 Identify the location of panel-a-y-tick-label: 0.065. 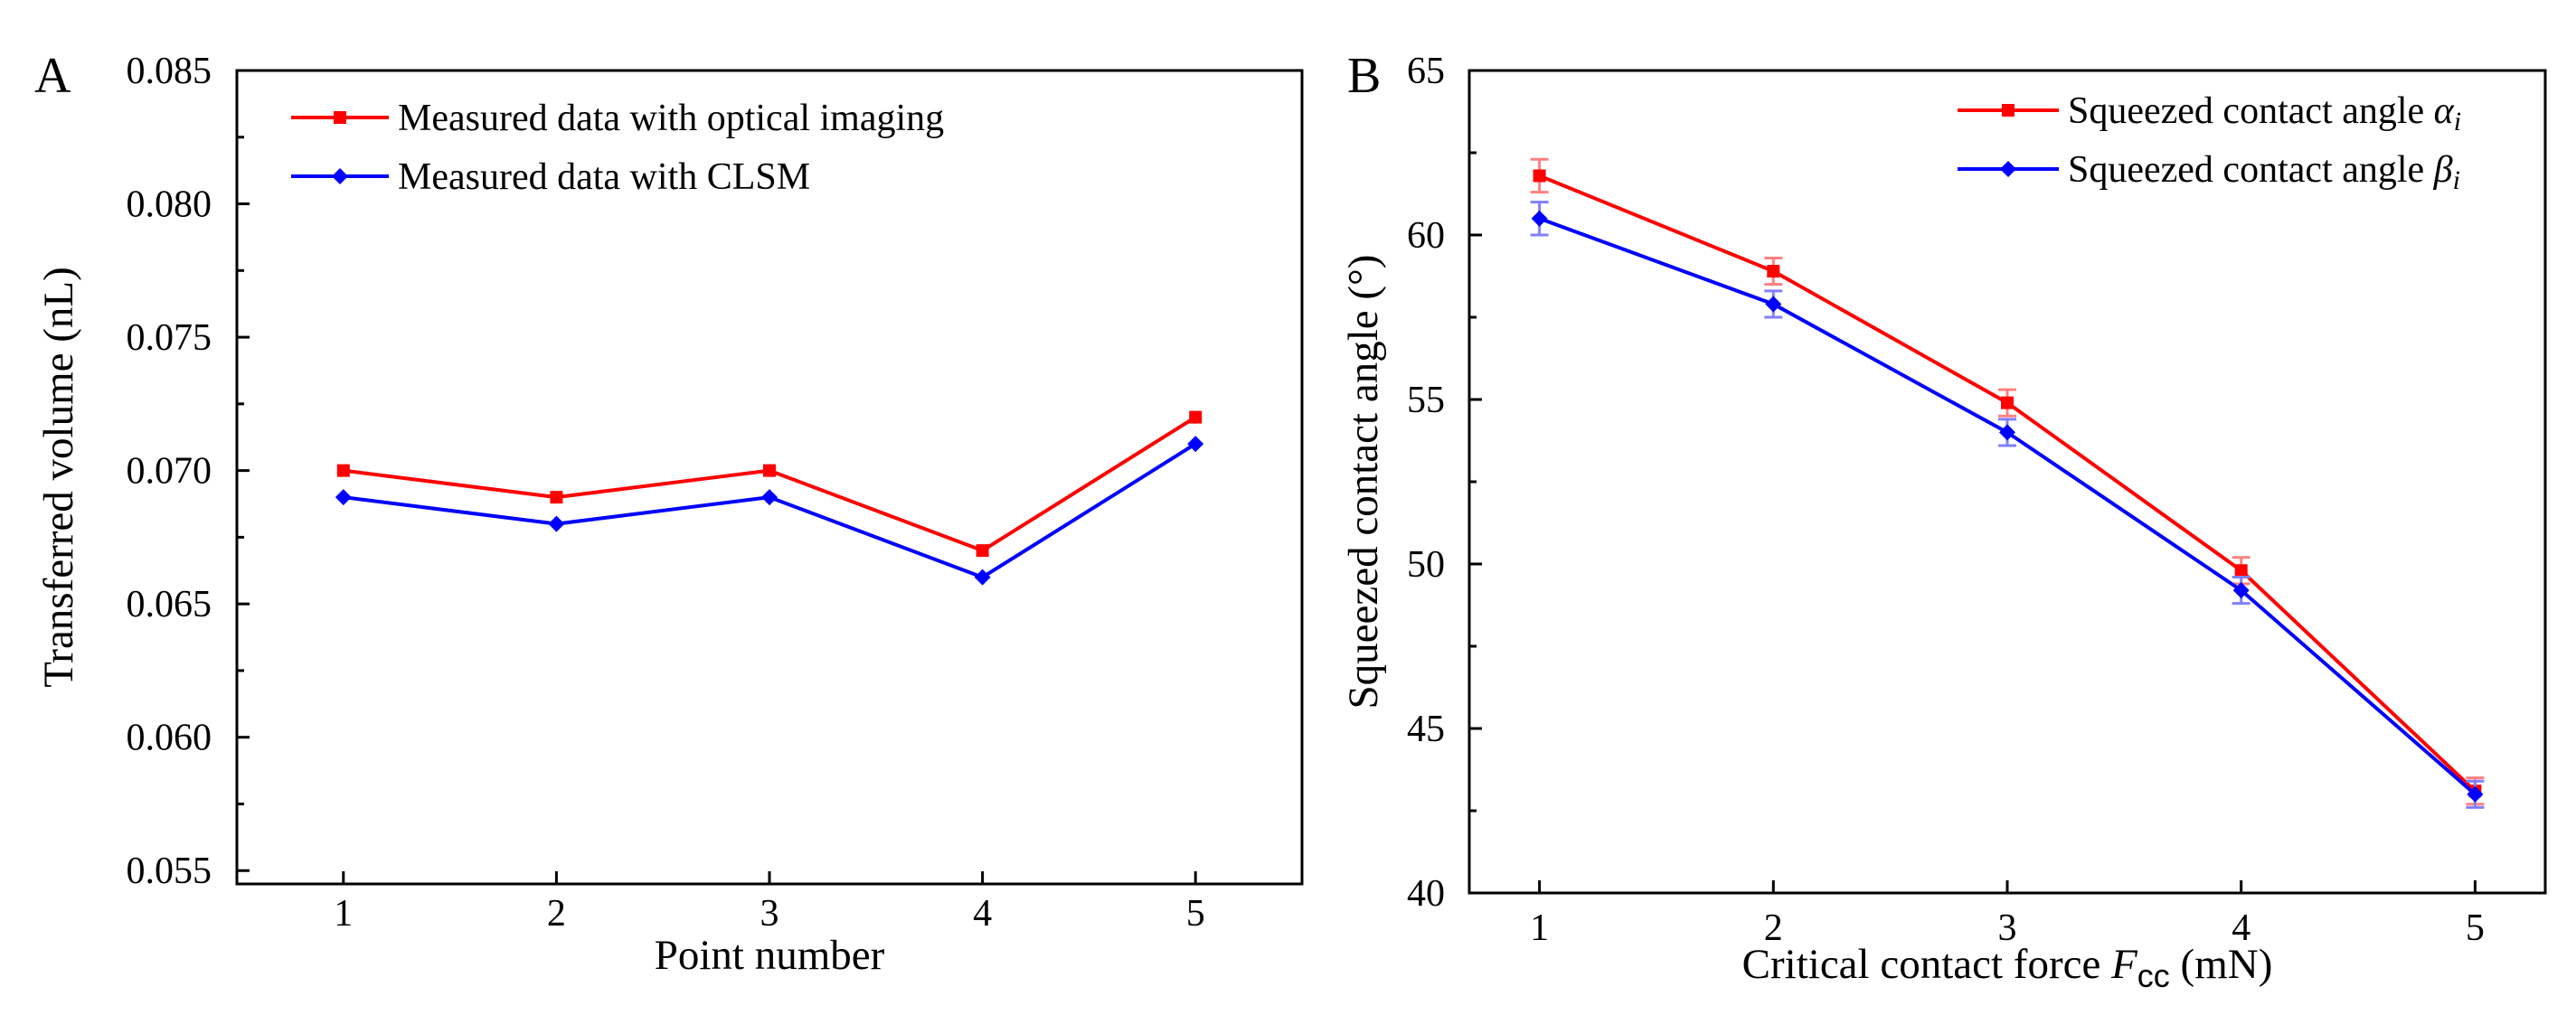
(170, 604).